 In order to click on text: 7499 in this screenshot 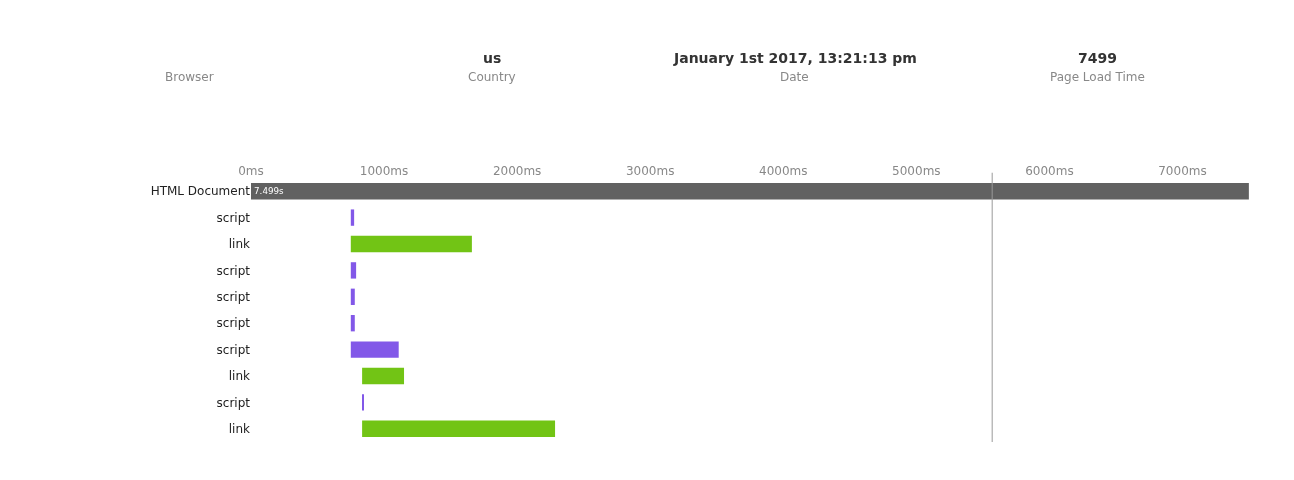, I will do `click(1097, 58)`.